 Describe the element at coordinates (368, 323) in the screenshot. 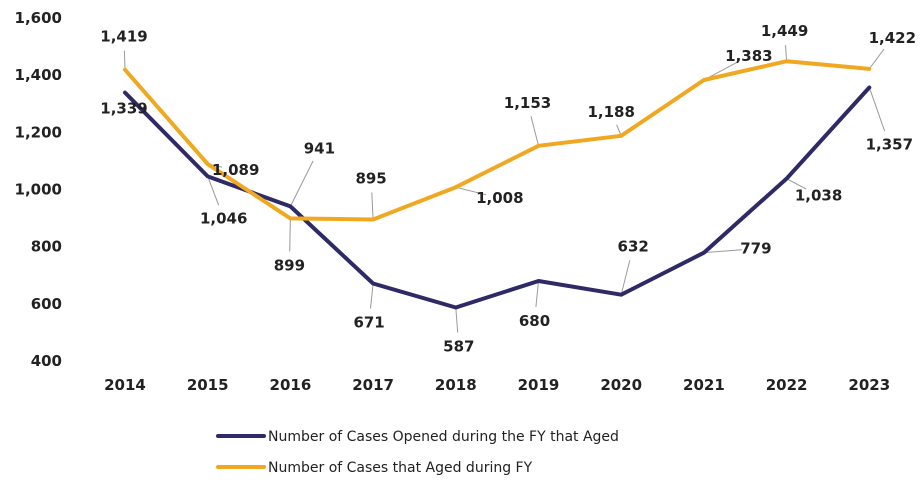

I see `data-label-opened: 671` at that location.